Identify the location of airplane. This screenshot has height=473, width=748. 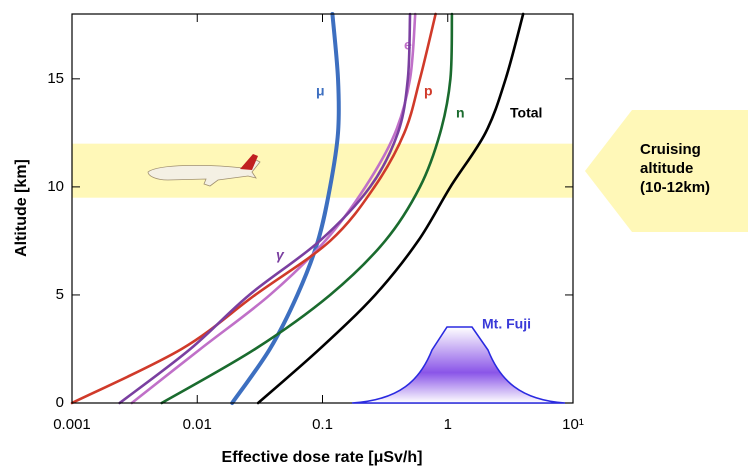
(204, 170).